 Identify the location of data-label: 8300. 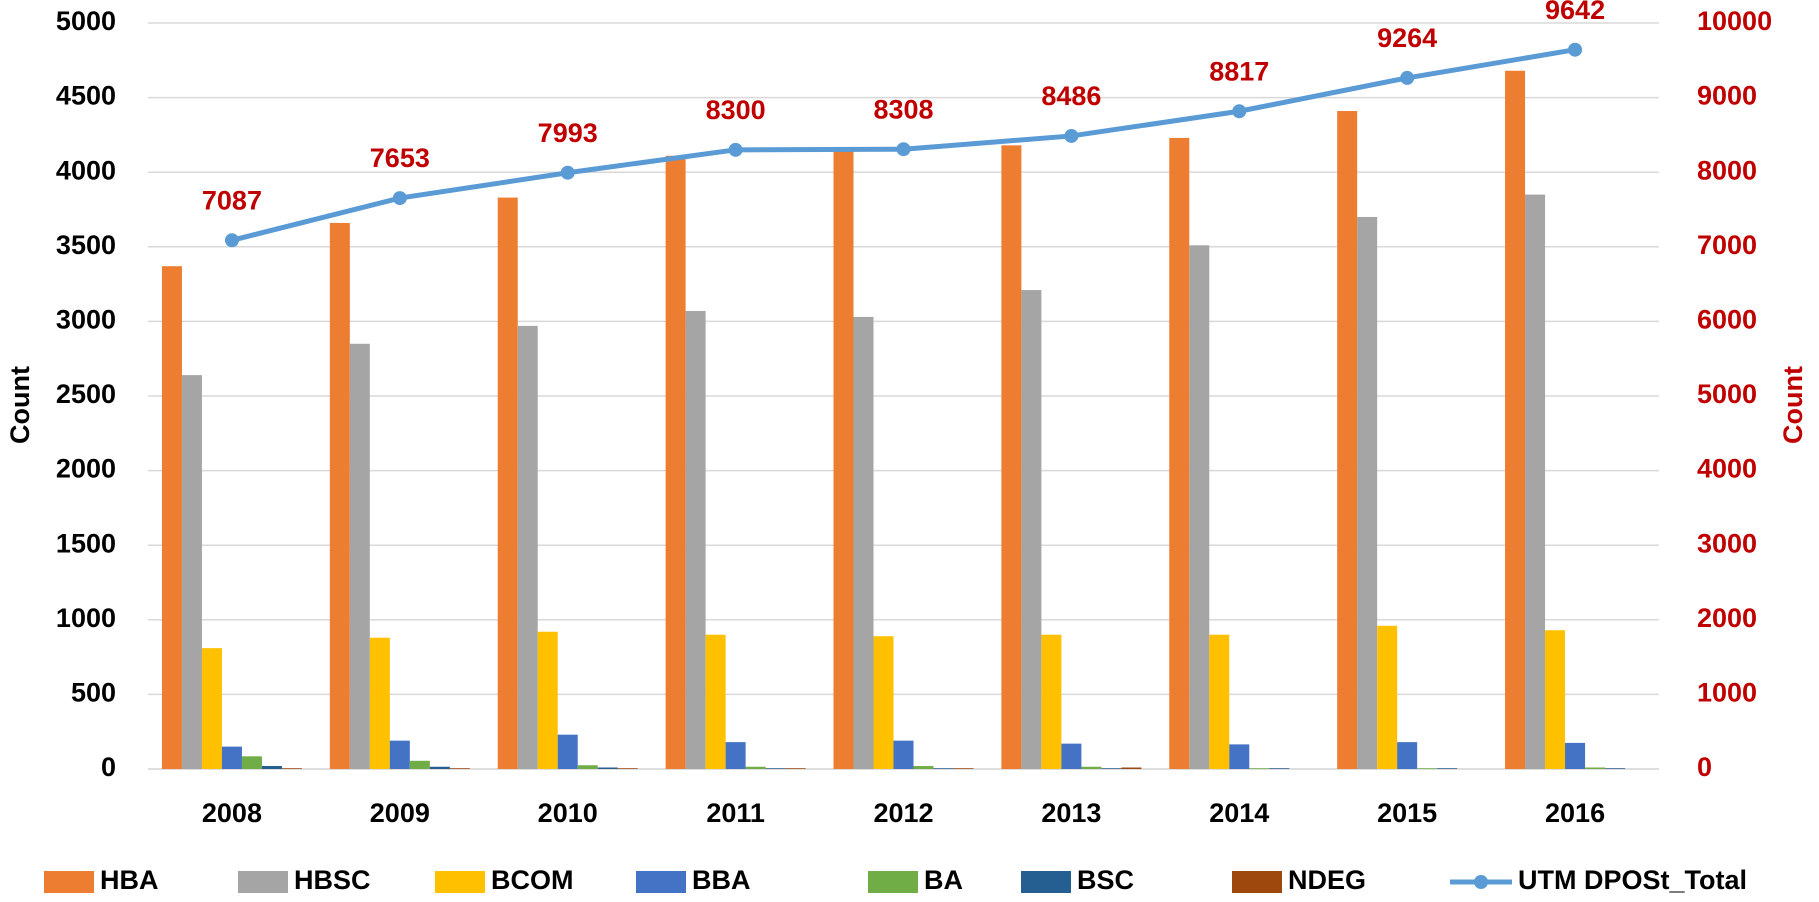
(736, 110).